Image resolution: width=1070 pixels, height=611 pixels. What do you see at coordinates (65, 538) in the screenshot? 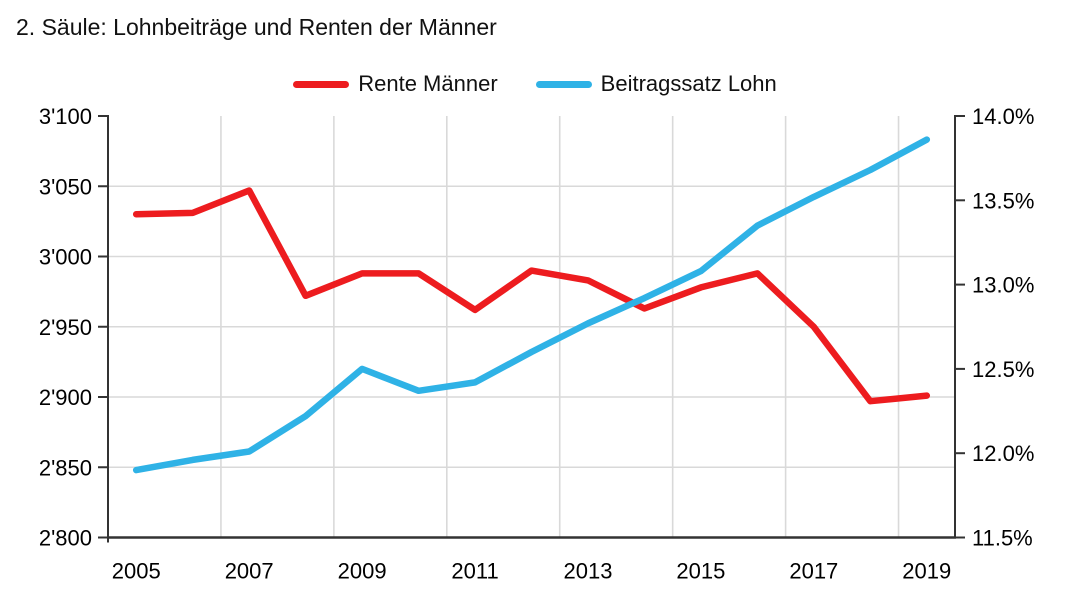
I see `y-left-tick-label: 2'800` at bounding box center [65, 538].